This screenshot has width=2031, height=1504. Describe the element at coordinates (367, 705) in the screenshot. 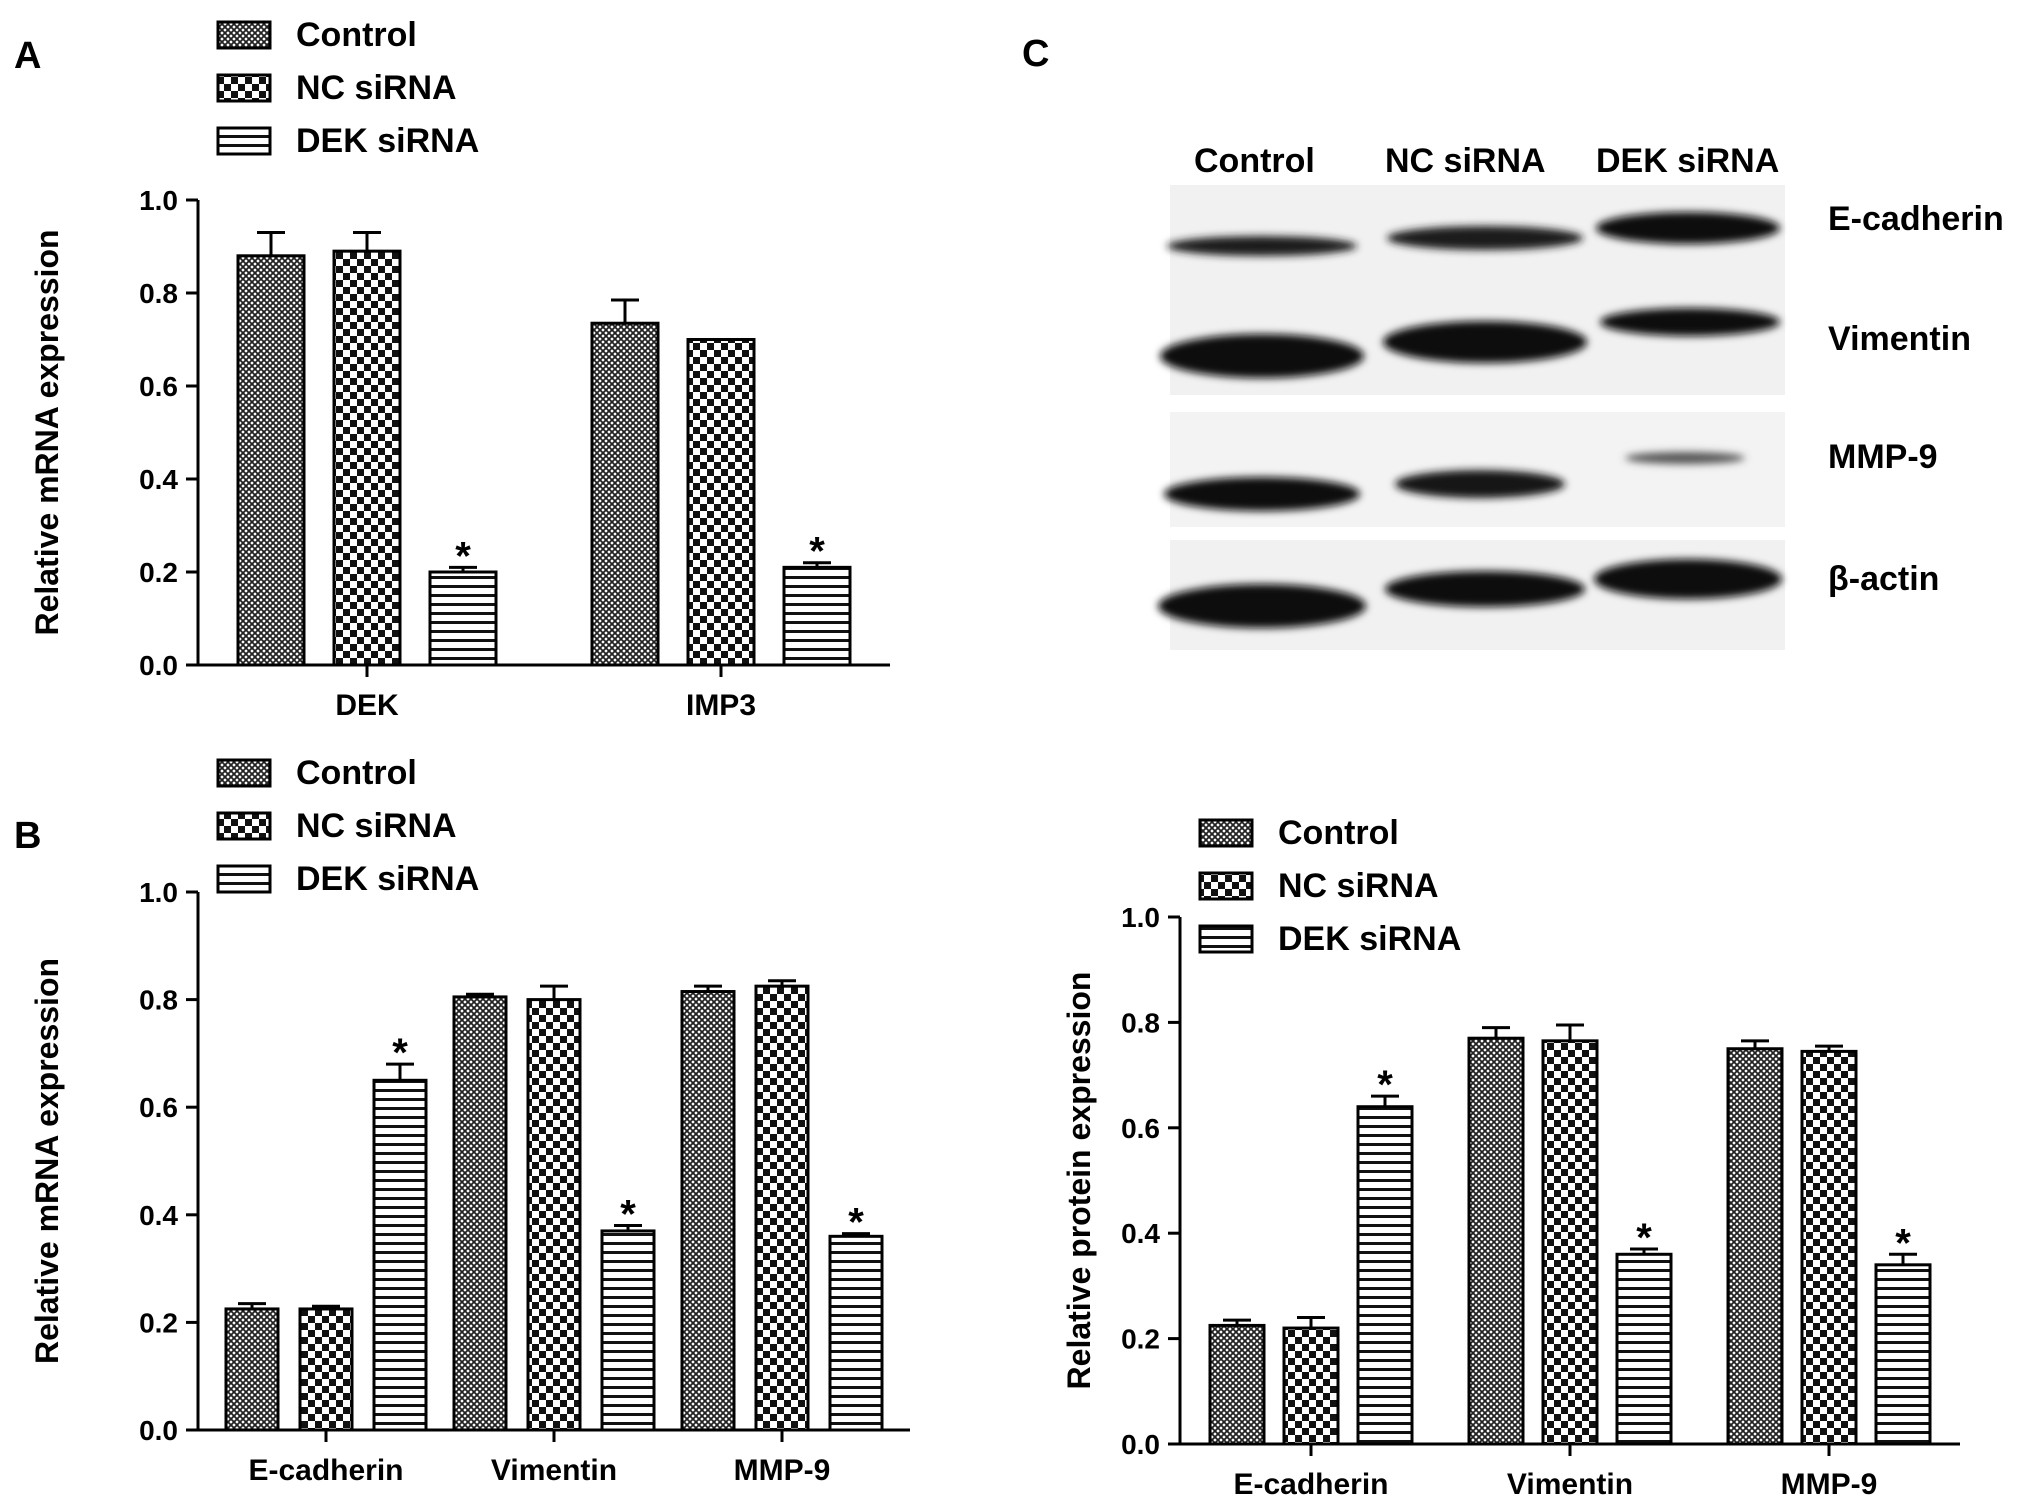

I see `x-tick-label: DEK` at that location.